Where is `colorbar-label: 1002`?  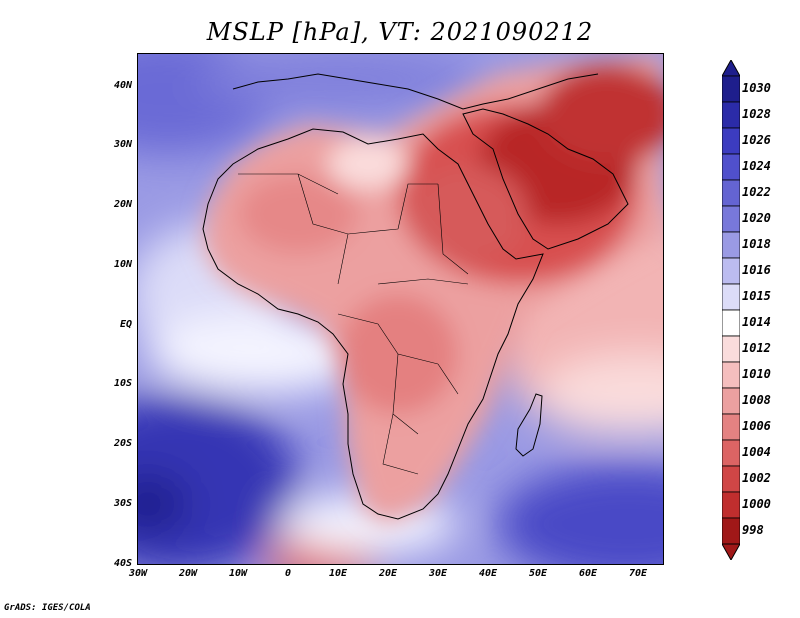 colorbar-label: 1002 is located at coordinates (756, 478).